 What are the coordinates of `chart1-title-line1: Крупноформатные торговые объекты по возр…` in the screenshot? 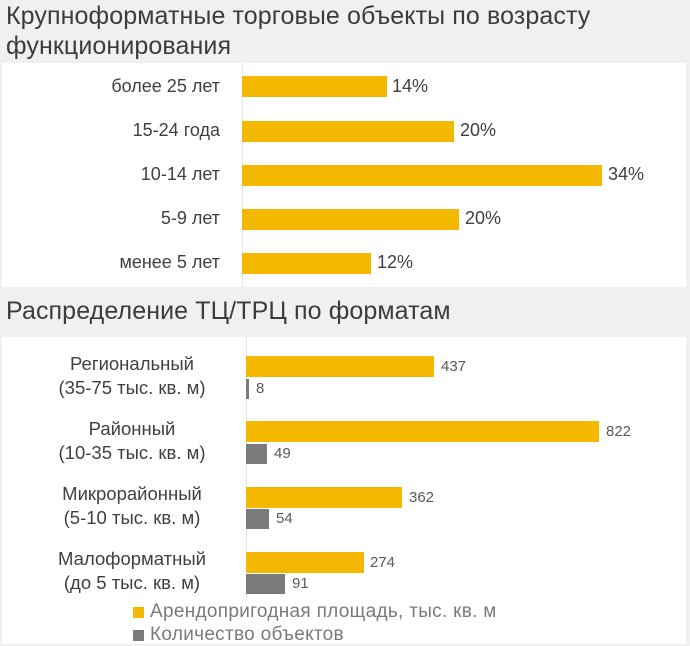 It's located at (298, 16).